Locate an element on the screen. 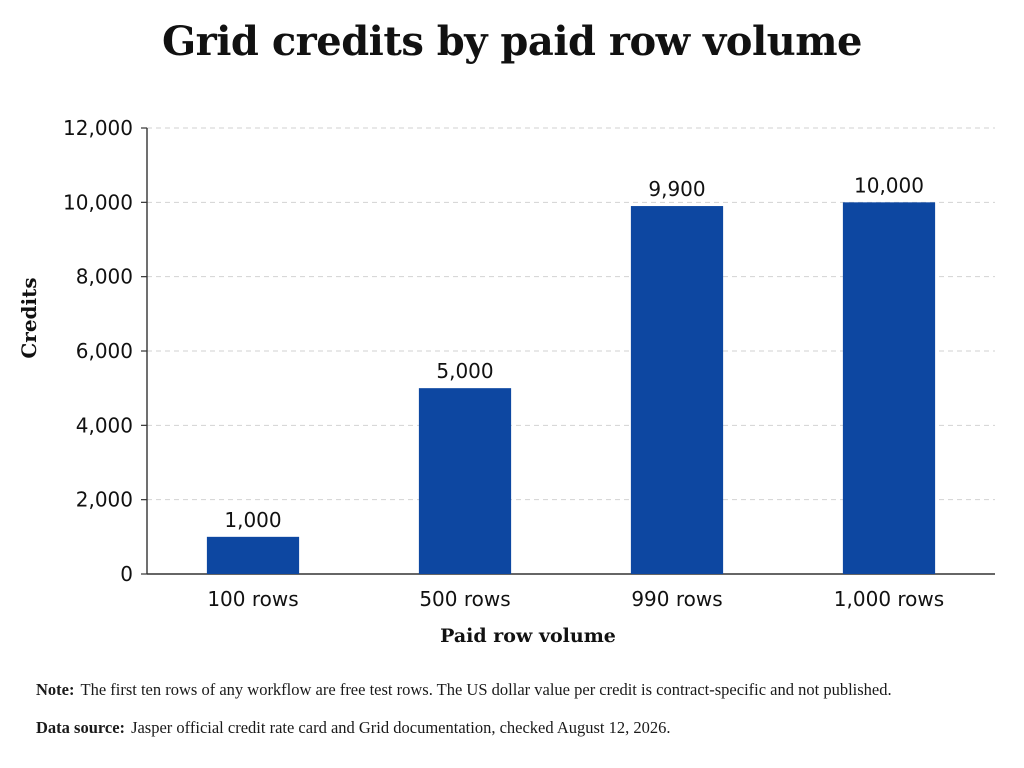 Image resolution: width=1024 pixels, height=768 pixels. y-tick-label: 4,000 is located at coordinates (104, 425).